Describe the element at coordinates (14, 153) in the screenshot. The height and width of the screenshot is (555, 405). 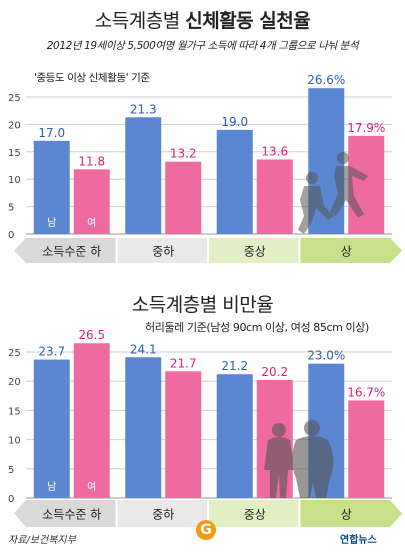
I see `chart1-ytick: 15` at that location.